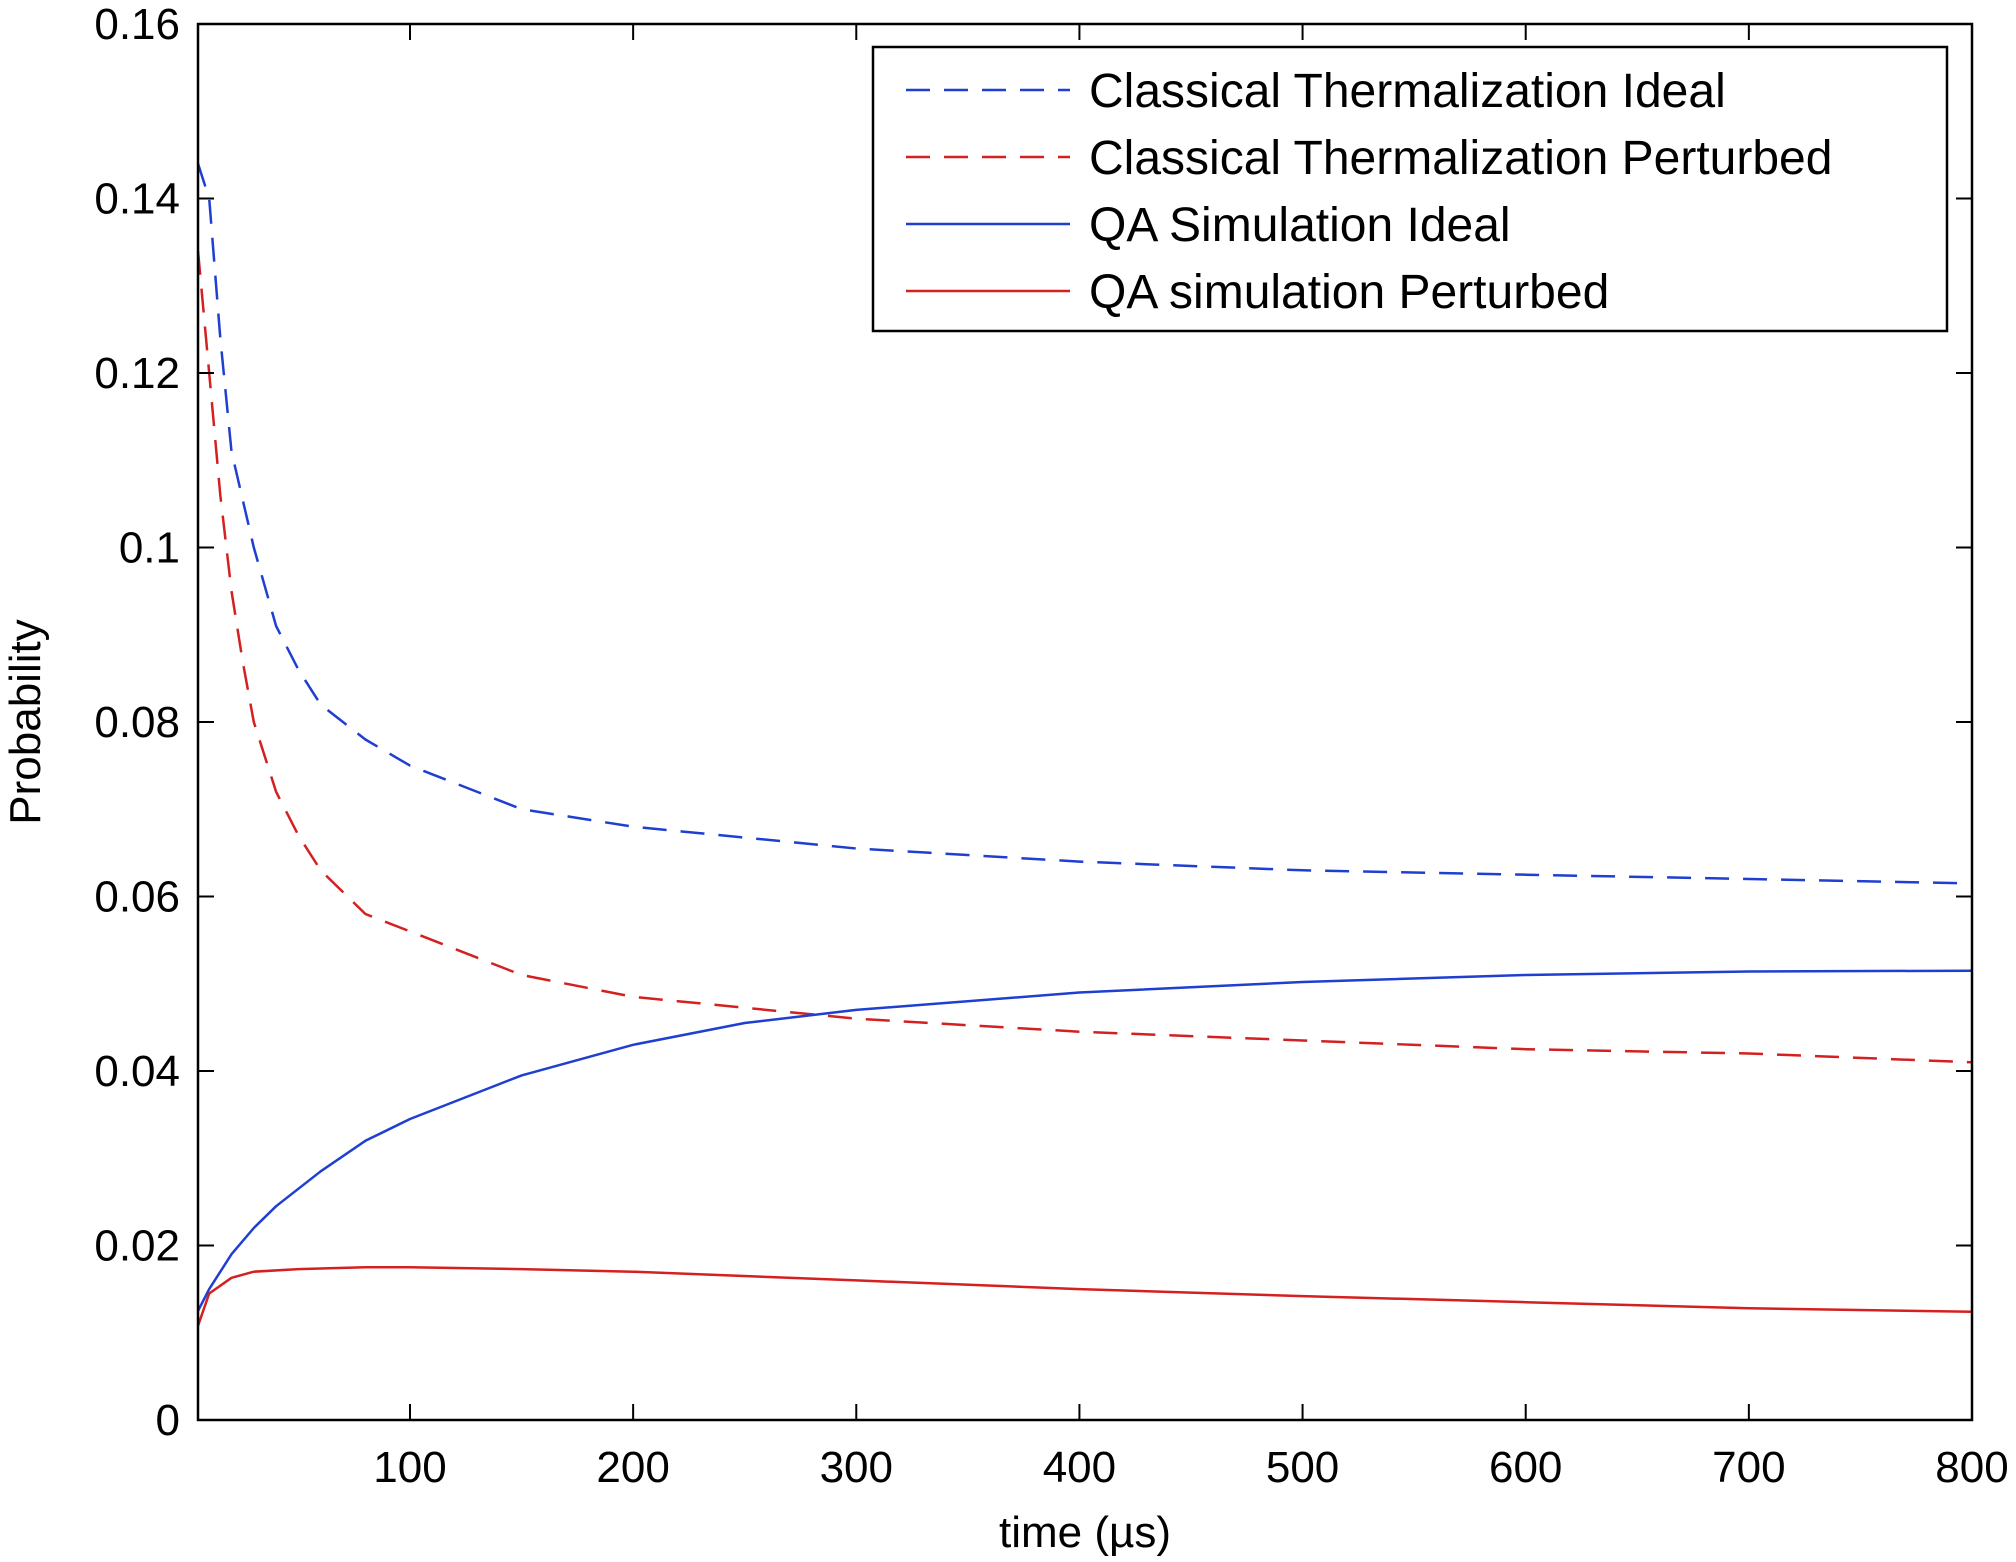 The width and height of the screenshot is (2016, 1562). I want to click on y-tick-label: 0, so click(168, 1420).